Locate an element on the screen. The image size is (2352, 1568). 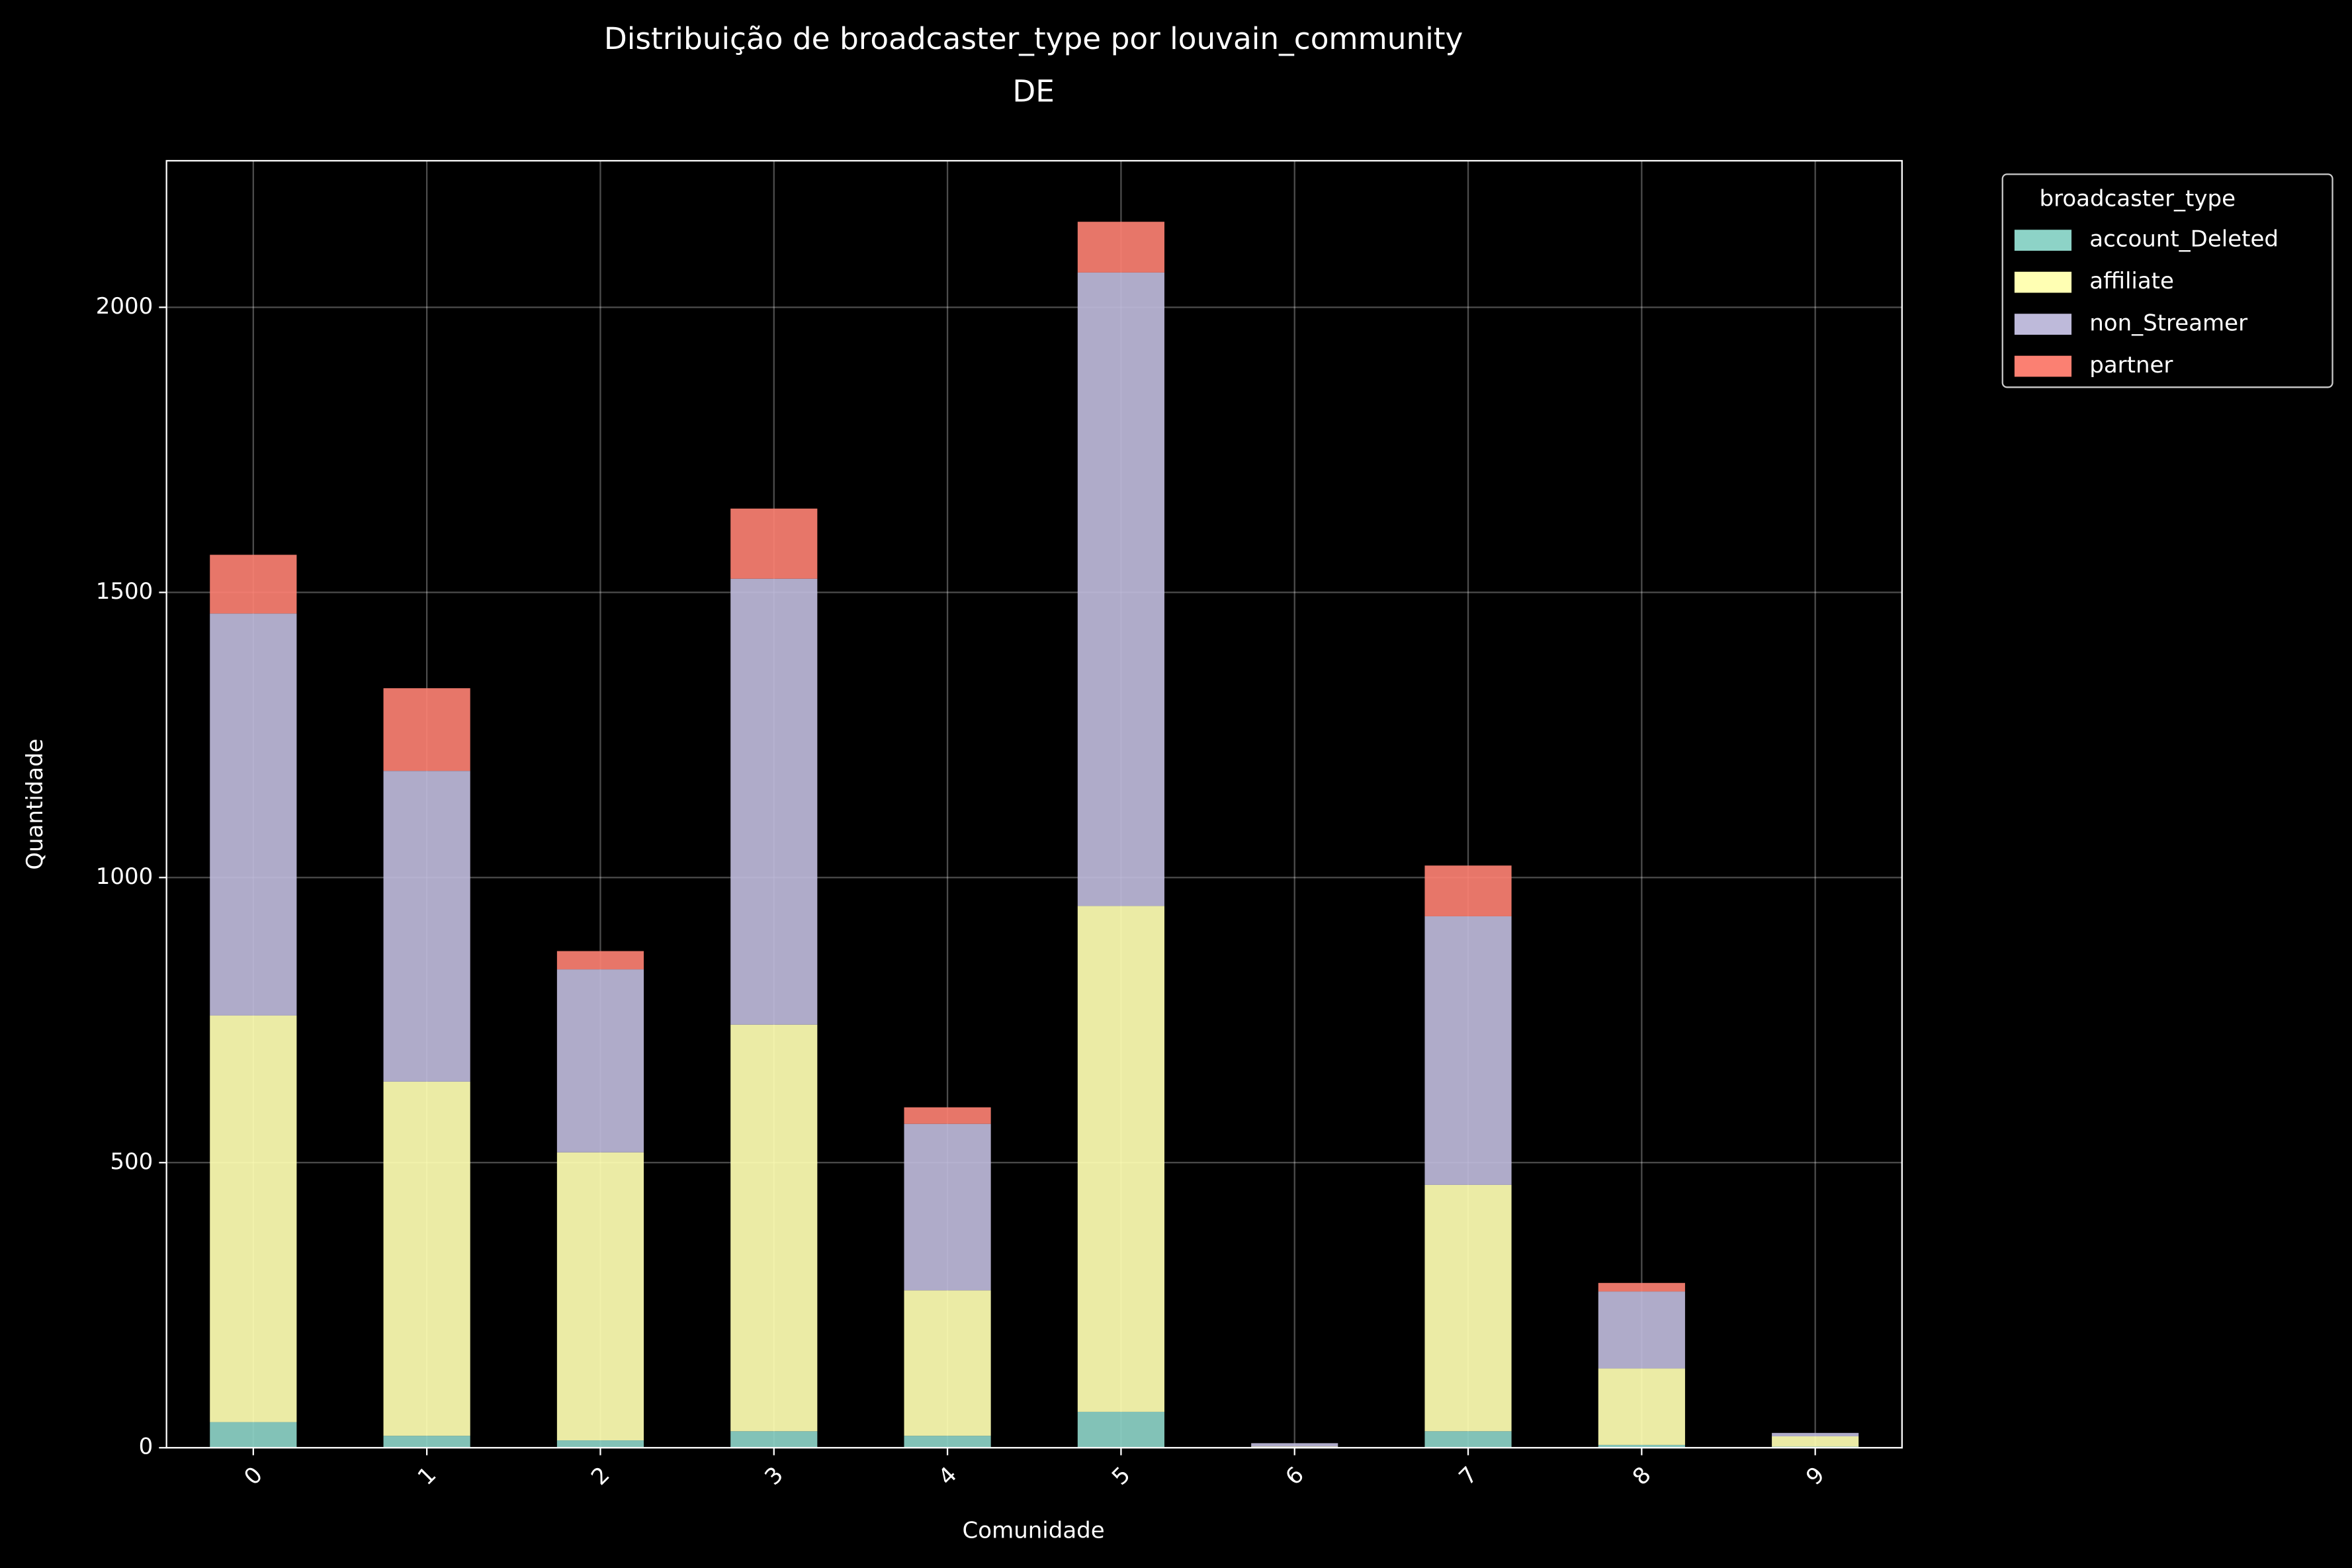
legend-box is located at coordinates (2167, 281).